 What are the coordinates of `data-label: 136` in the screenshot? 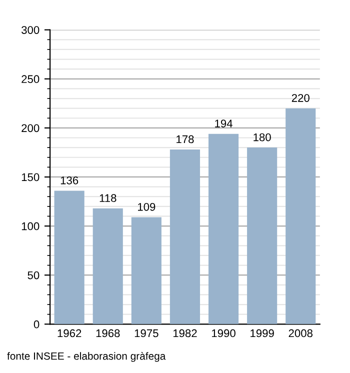 It's located at (69, 180).